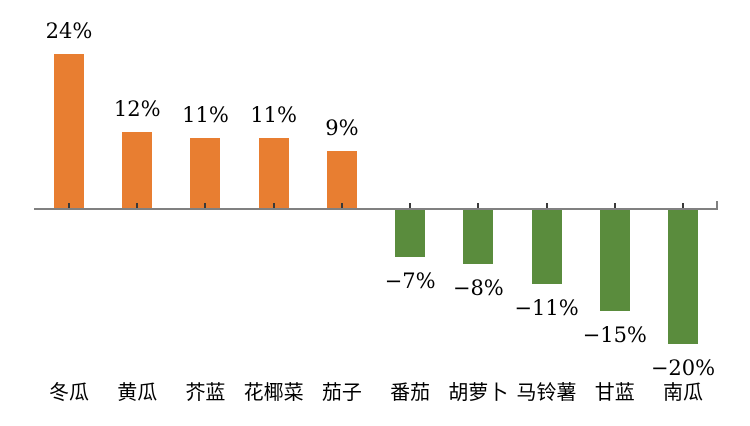  I want to click on value-label: −15%, so click(614, 334).